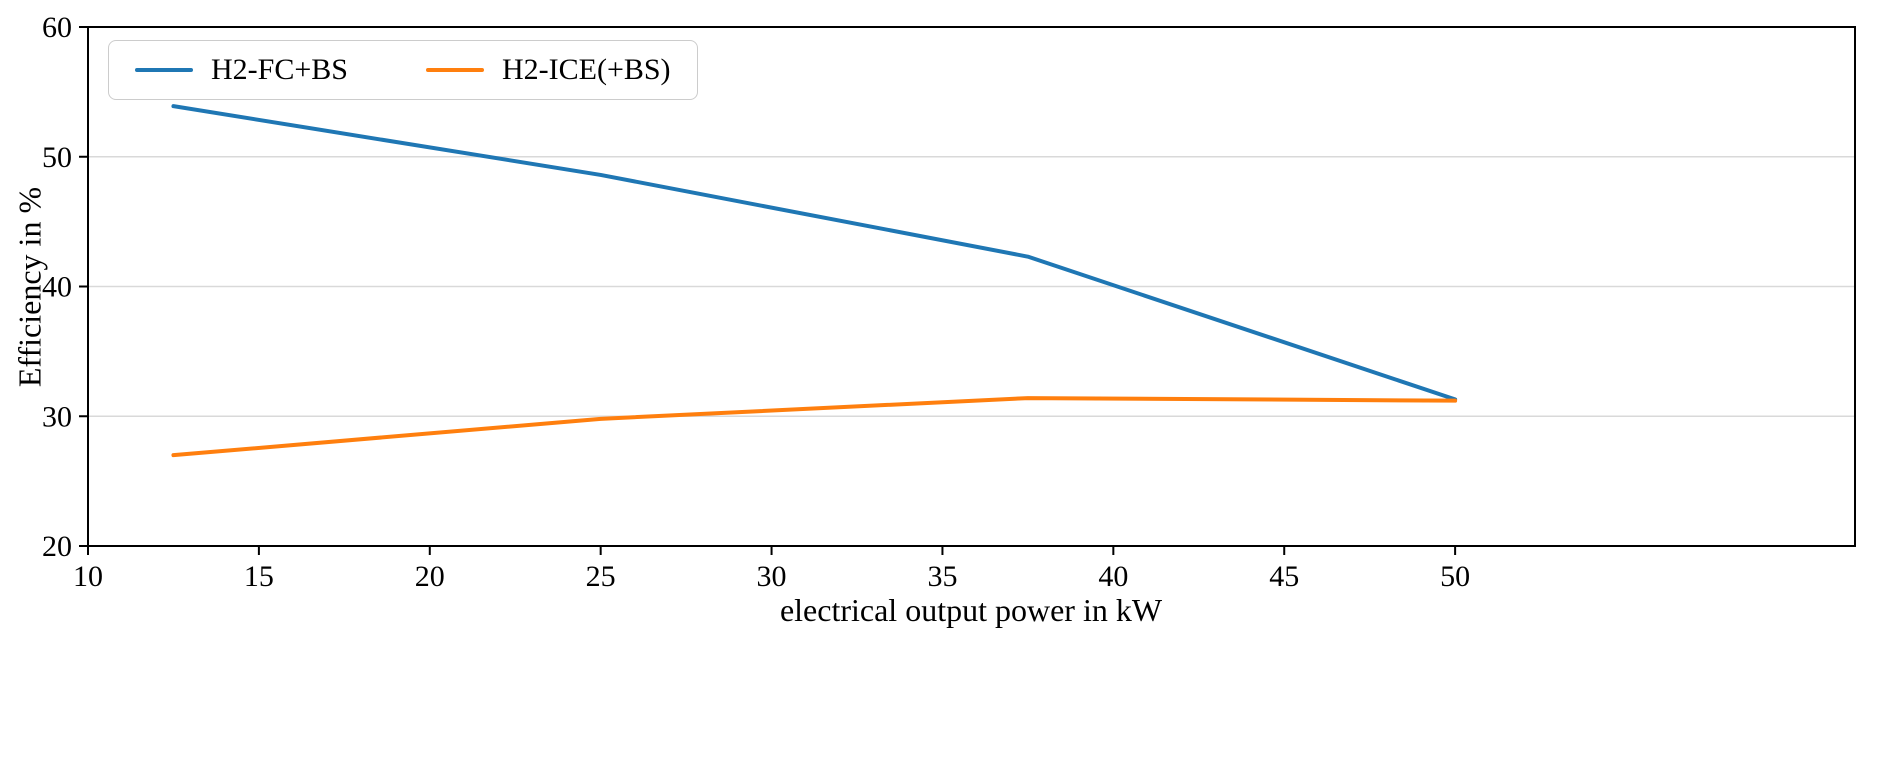 The height and width of the screenshot is (769, 1892). I want to click on legend-entry-h2-ice-bs: H2-ICE(+BS), so click(548, 70).